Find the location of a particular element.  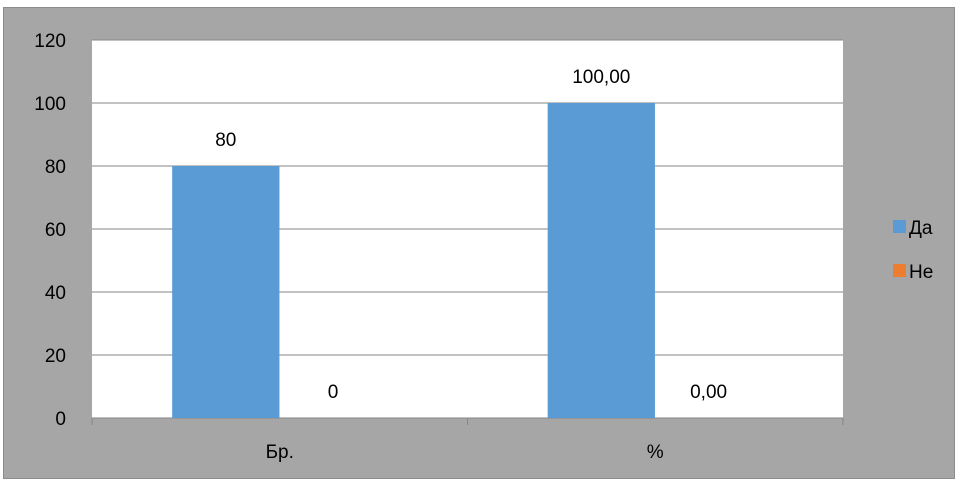

bar-Да-Бр. is located at coordinates (226, 292).